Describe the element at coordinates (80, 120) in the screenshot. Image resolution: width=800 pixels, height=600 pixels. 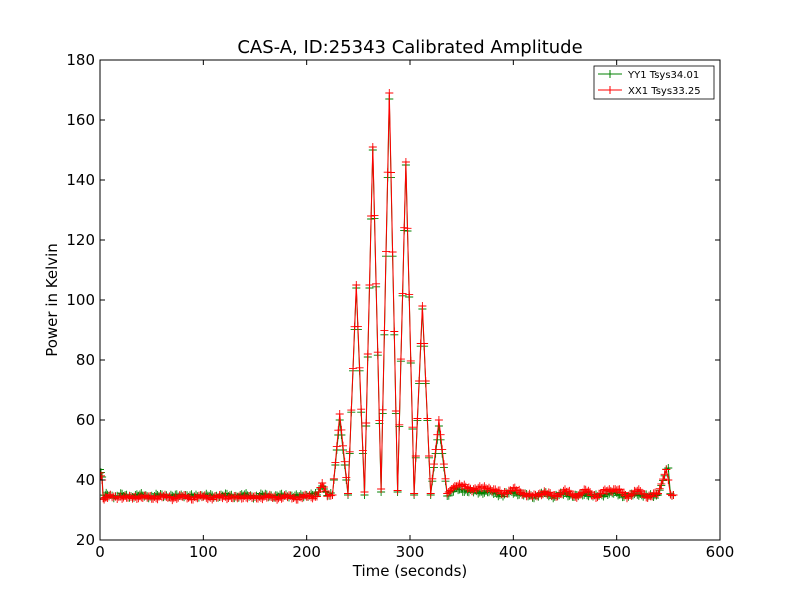
I see `y-tick-label: 160` at that location.